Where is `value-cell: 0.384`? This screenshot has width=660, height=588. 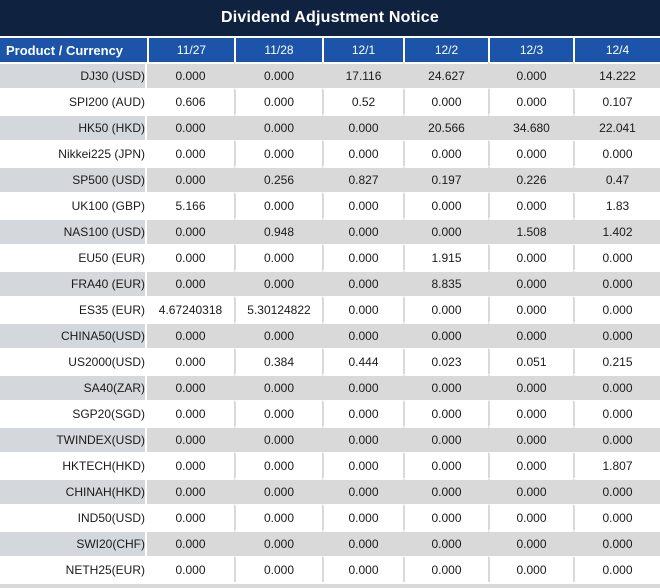 value-cell: 0.384 is located at coordinates (278, 361).